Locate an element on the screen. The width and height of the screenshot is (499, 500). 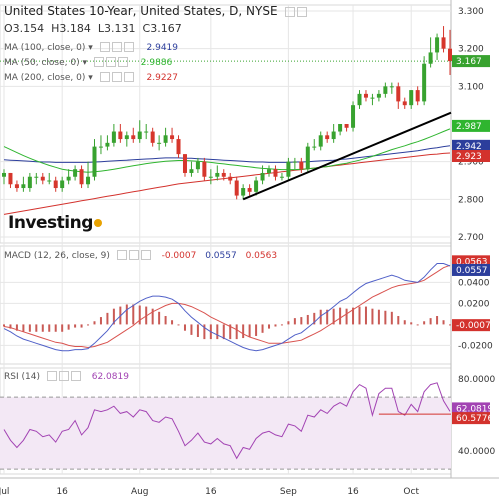
title-controls is located at coordinates (297, 12).